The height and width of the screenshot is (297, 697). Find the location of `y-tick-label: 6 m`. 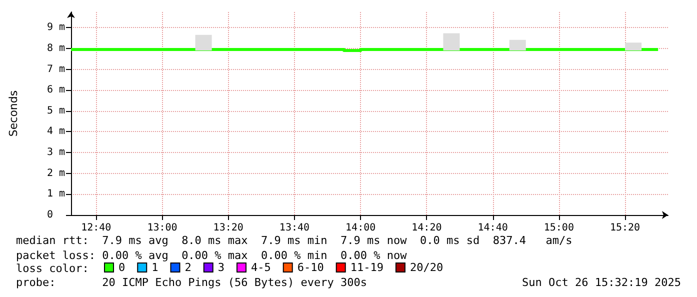

y-tick-label: 6 m is located at coordinates (56, 90).